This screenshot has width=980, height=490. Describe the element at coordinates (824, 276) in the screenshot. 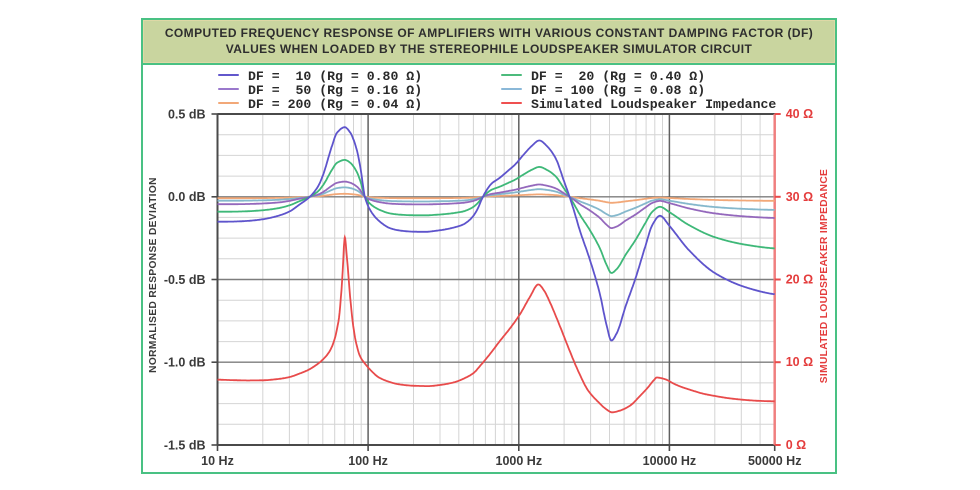

I see `svg-text:SIMULATED LOUDSPEAKER IMPEDANC: SIMULATED LOUDSPEAKER IMPEDANCE` at that location.